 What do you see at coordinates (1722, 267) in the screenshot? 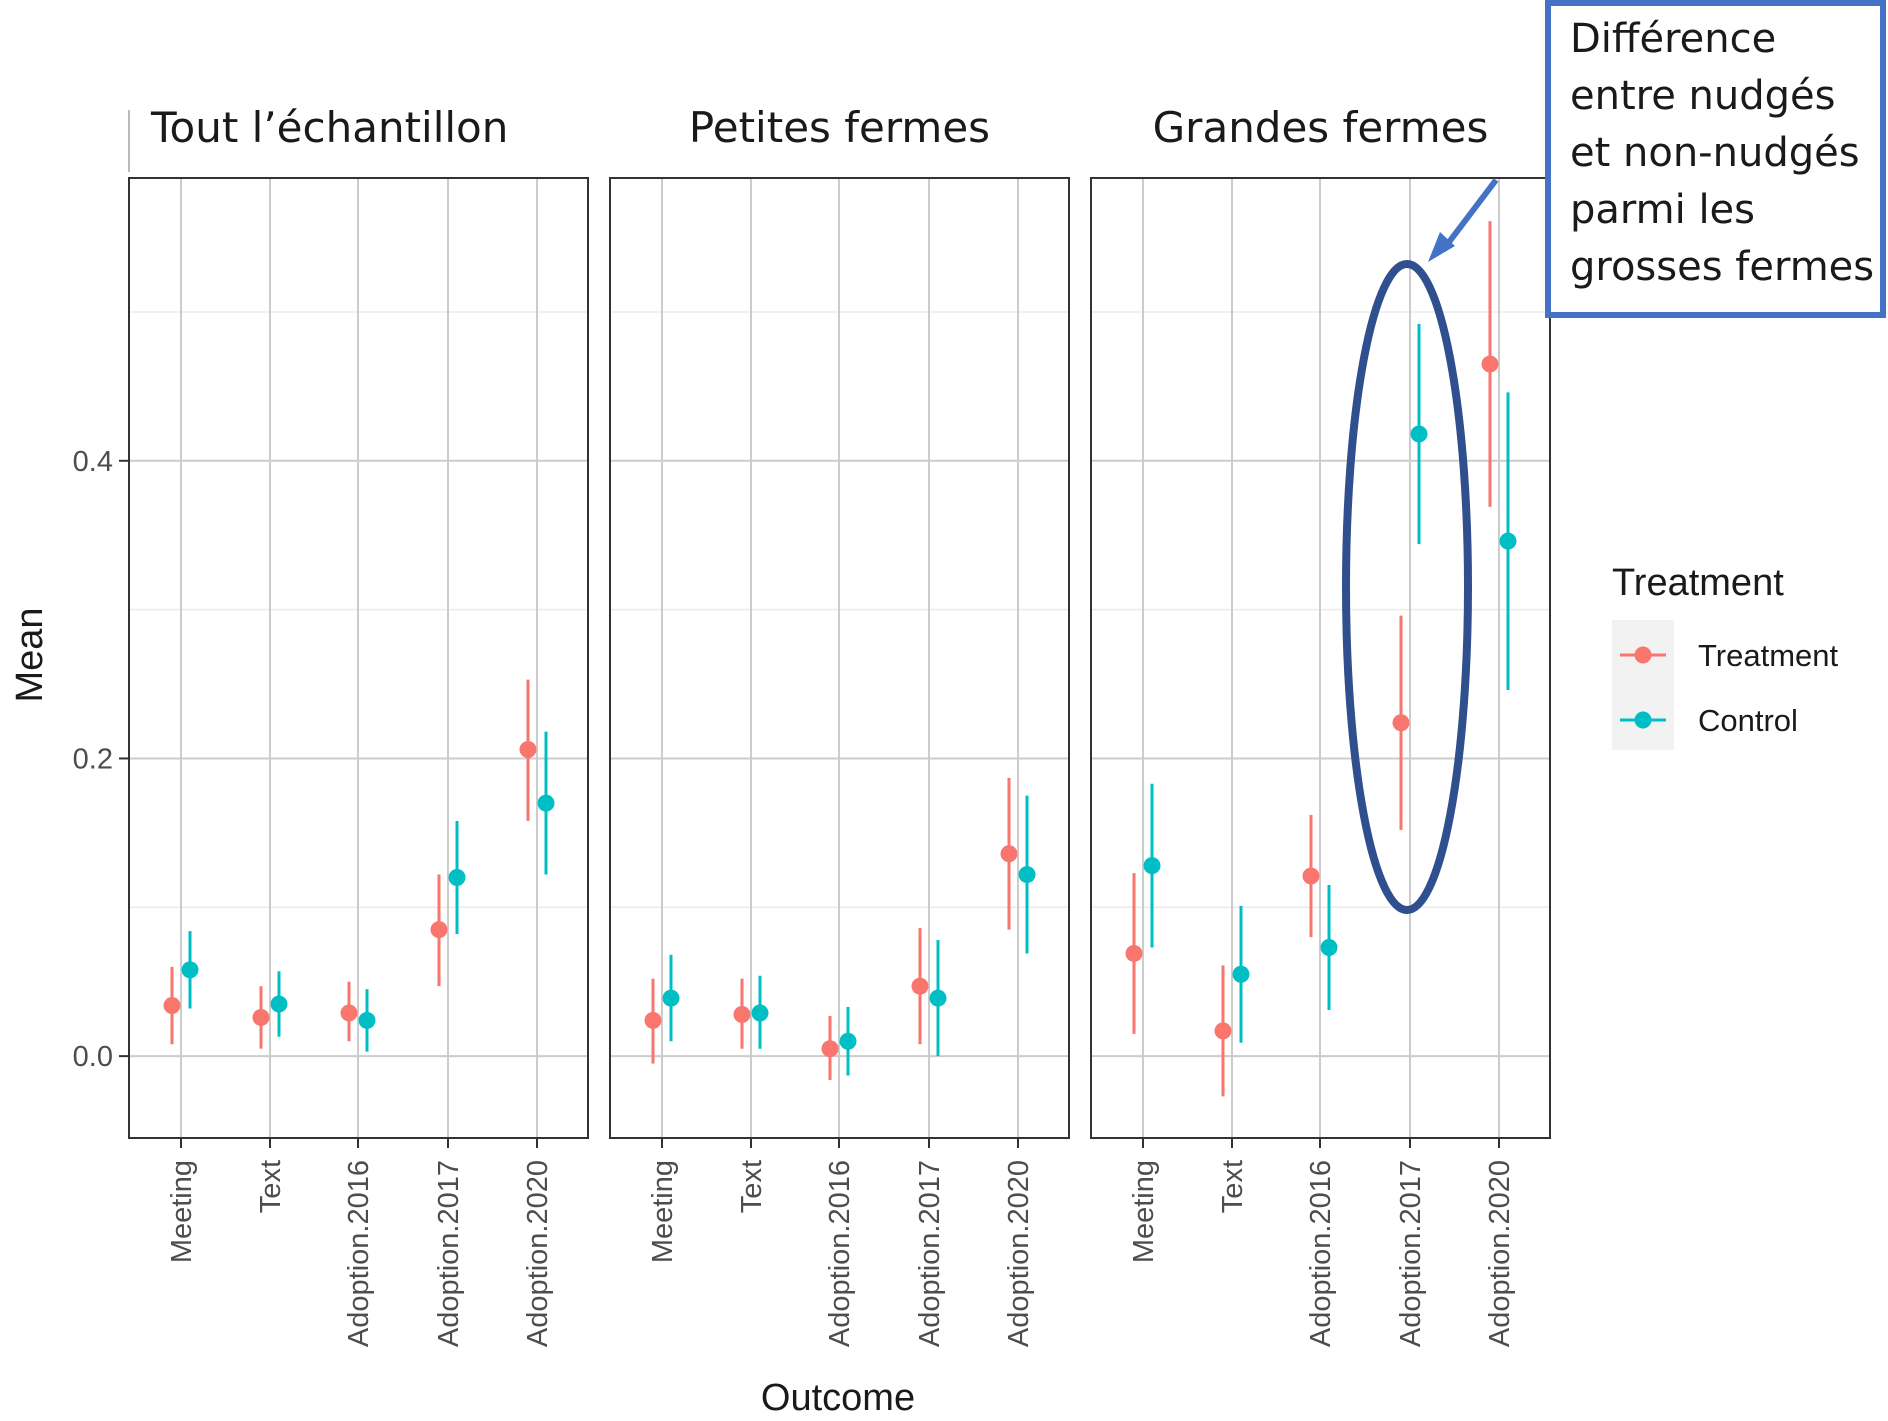
I see `callout-line: grosses fermes` at bounding box center [1722, 267].